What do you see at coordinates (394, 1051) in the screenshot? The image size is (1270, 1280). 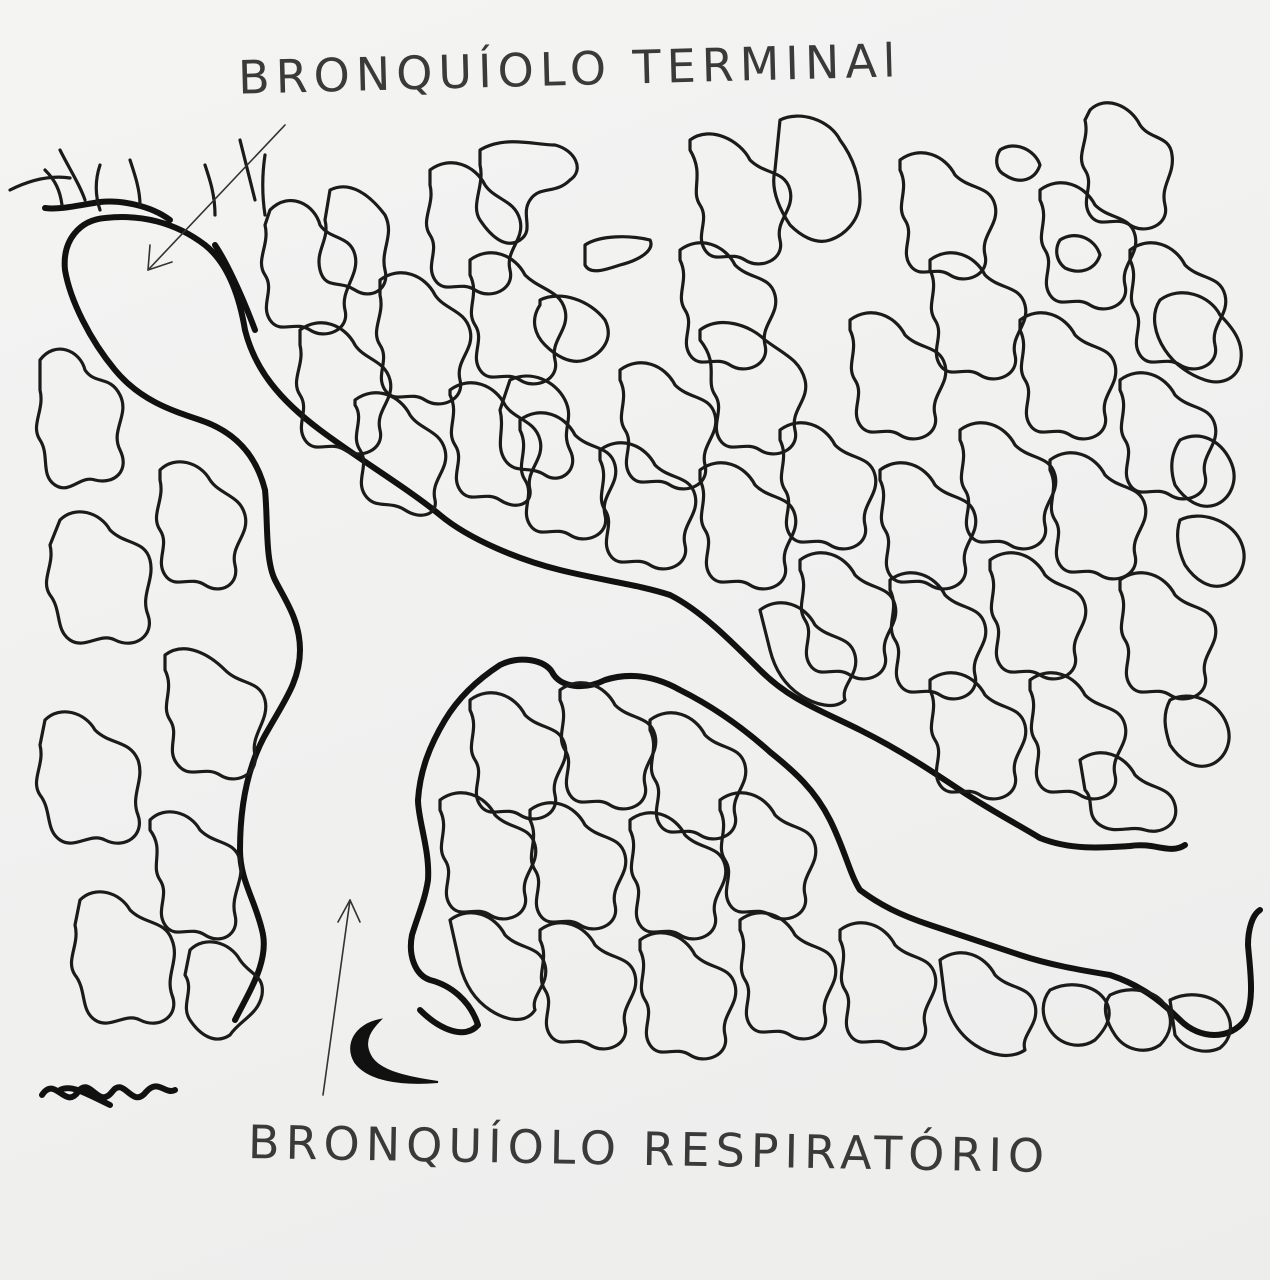 I see `c-mark` at bounding box center [394, 1051].